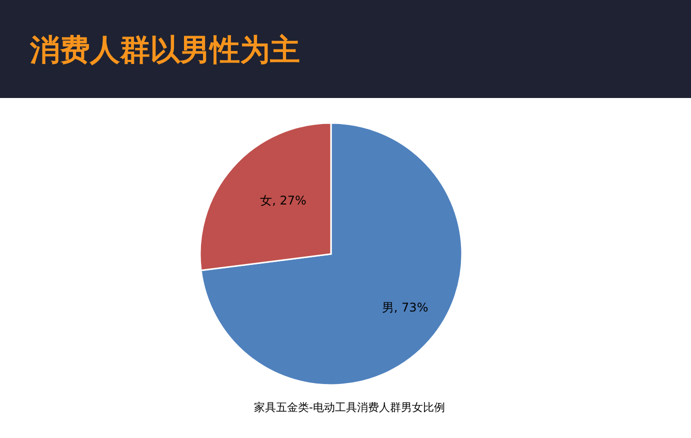 This screenshot has height=438, width=691. What do you see at coordinates (164, 50) in the screenshot?
I see `chart-title: 消费人群以男性为主` at bounding box center [164, 50].